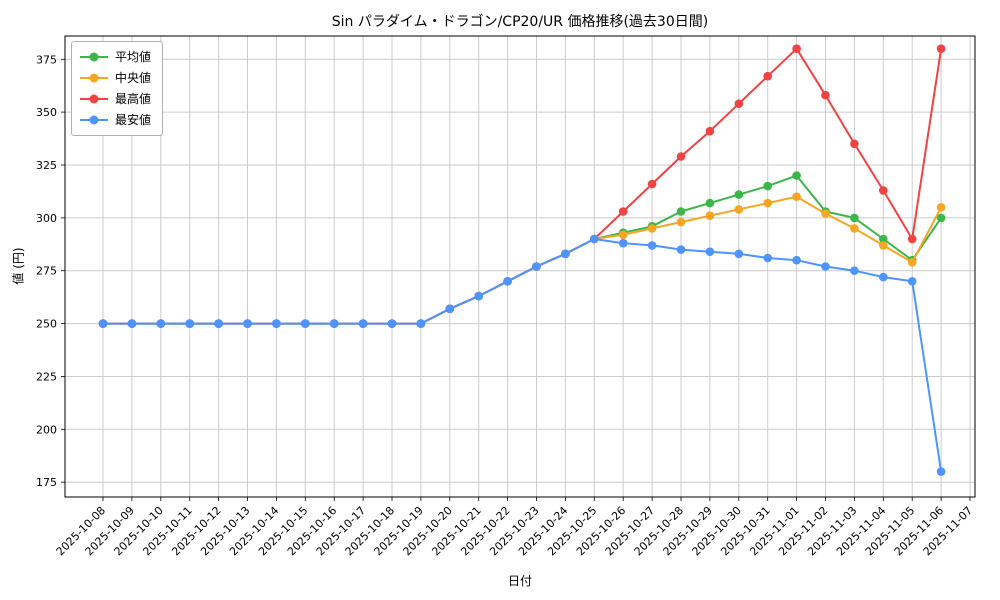  I want to click on legend-item-max: 最高値, so click(115, 99).